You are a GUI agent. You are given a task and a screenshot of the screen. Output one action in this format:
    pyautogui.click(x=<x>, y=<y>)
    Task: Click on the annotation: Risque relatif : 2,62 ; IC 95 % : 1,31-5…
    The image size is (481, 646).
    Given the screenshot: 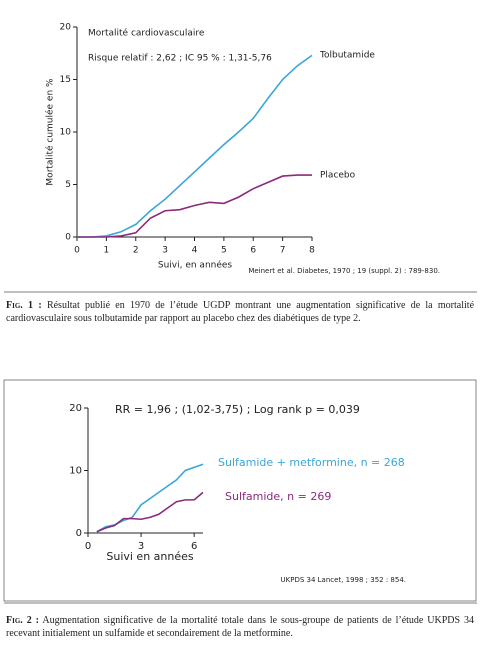 What is the action you would take?
    pyautogui.click(x=180, y=59)
    